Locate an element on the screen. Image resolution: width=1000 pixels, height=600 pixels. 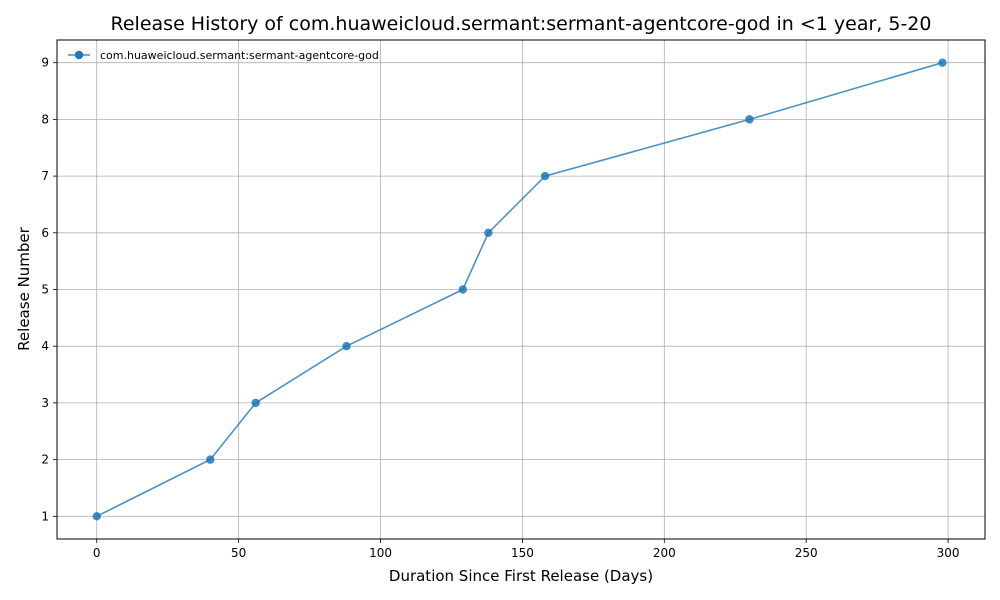
x-tick-label: 50 is located at coordinates (238, 553).